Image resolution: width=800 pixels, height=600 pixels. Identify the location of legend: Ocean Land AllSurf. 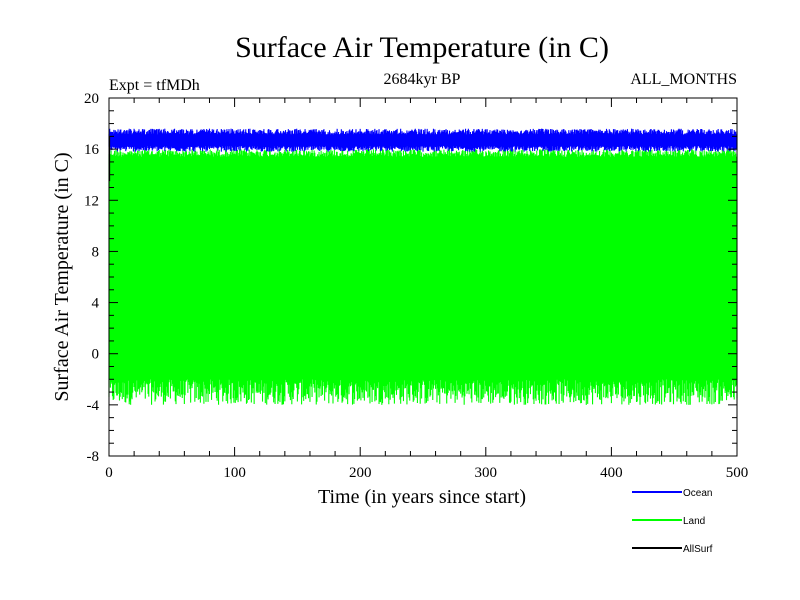
(672, 521).